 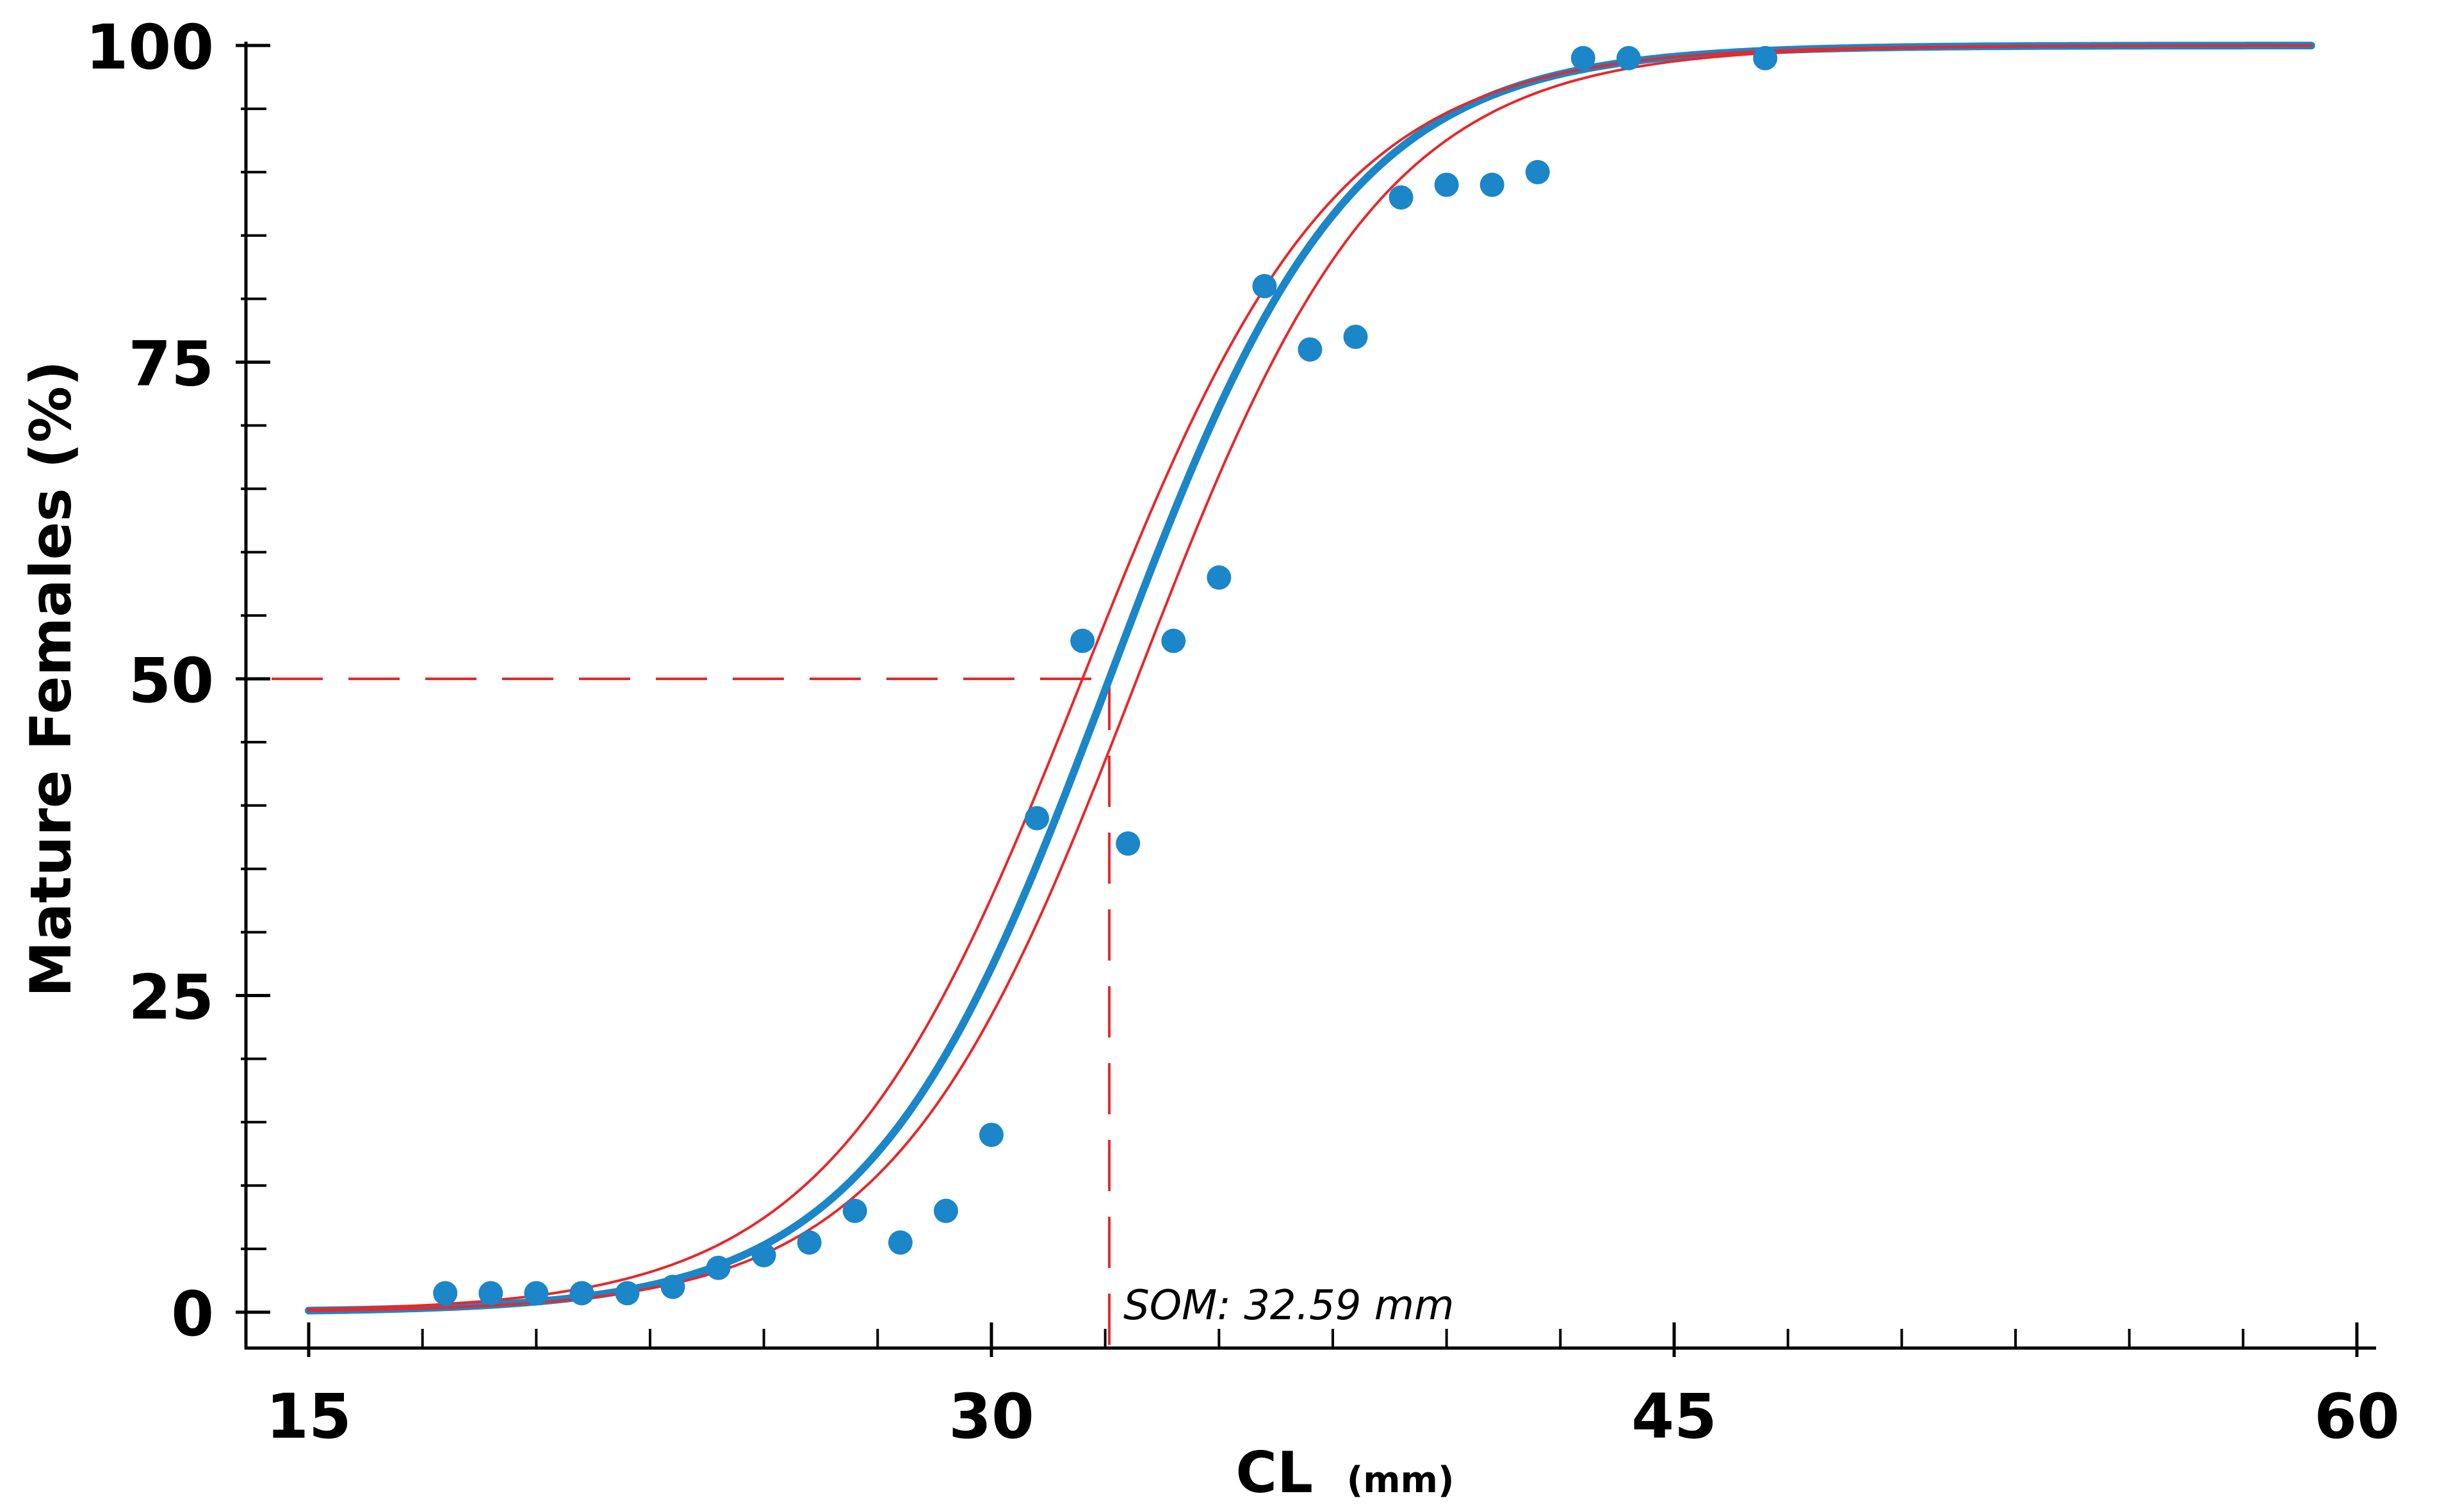 What do you see at coordinates (1274, 1473) in the screenshot?
I see `x-axis-title-text: CL` at bounding box center [1274, 1473].